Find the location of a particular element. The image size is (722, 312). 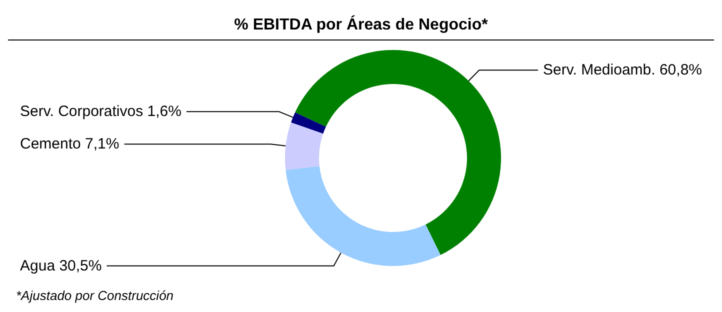

chart-title: % EBITDA por Áreas de Negocio* is located at coordinates (361, 24).